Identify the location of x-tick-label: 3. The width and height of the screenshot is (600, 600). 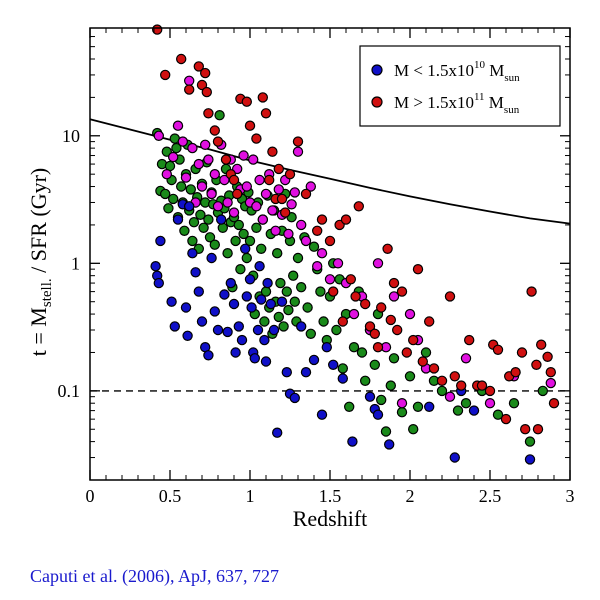
(570, 496).